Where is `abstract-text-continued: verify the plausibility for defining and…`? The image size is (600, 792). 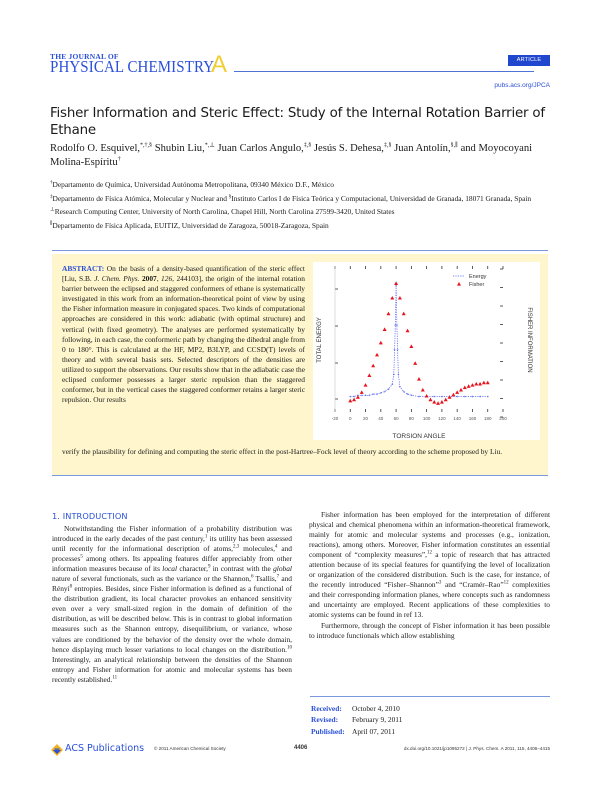 abstract-text-continued: verify the plausibility for defining and… is located at coordinates (282, 451).